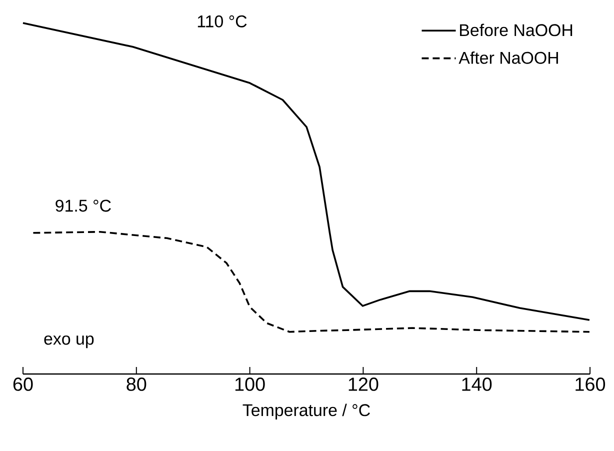 The width and height of the screenshot is (614, 451). Describe the element at coordinates (23, 384) in the screenshot. I see `x-tick-label: 60` at that location.